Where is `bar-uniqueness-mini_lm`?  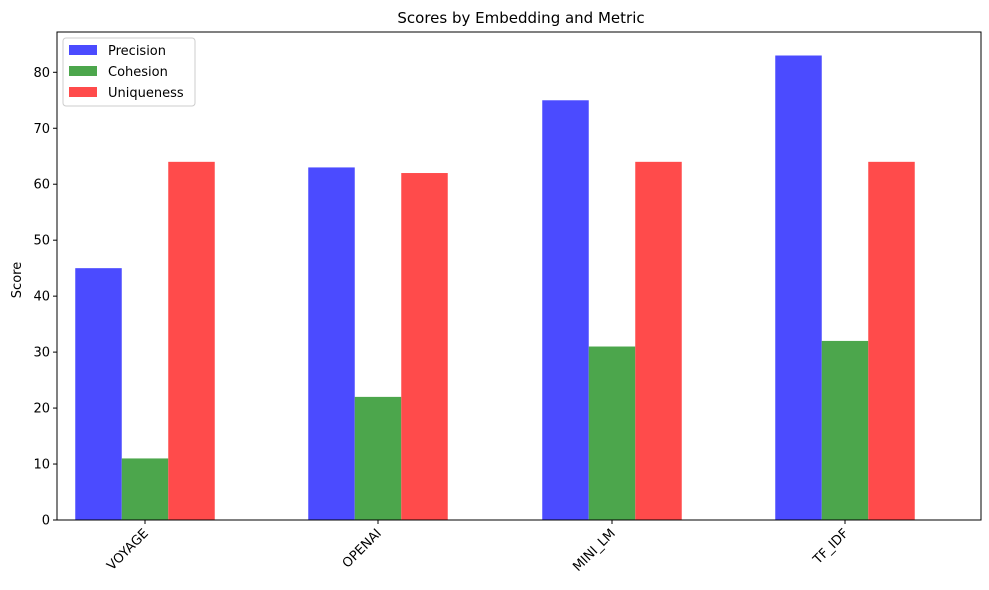
bar-uniqueness-mini_lm is located at coordinates (658, 340).